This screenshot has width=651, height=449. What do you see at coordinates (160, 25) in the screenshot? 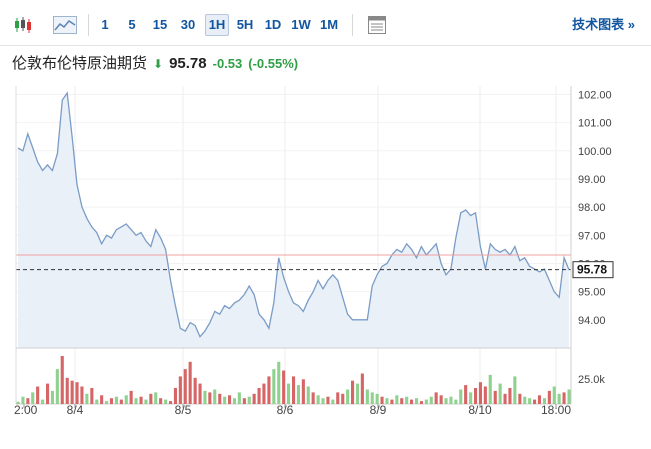
I see `interval-15min: 15` at bounding box center [160, 25].